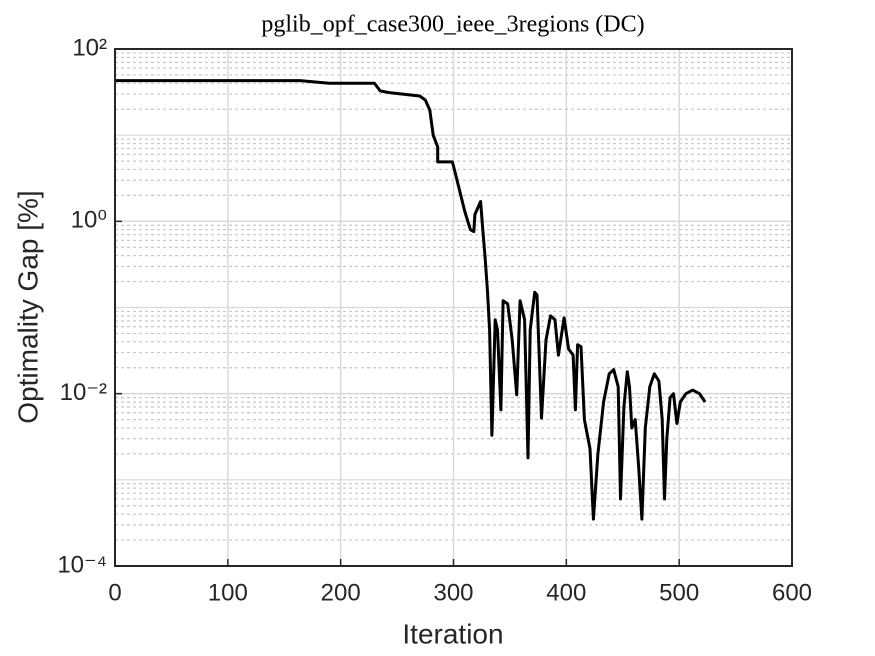 Image resolution: width=875 pixels, height=656 pixels. I want to click on x-tick-label: 600, so click(792, 592).